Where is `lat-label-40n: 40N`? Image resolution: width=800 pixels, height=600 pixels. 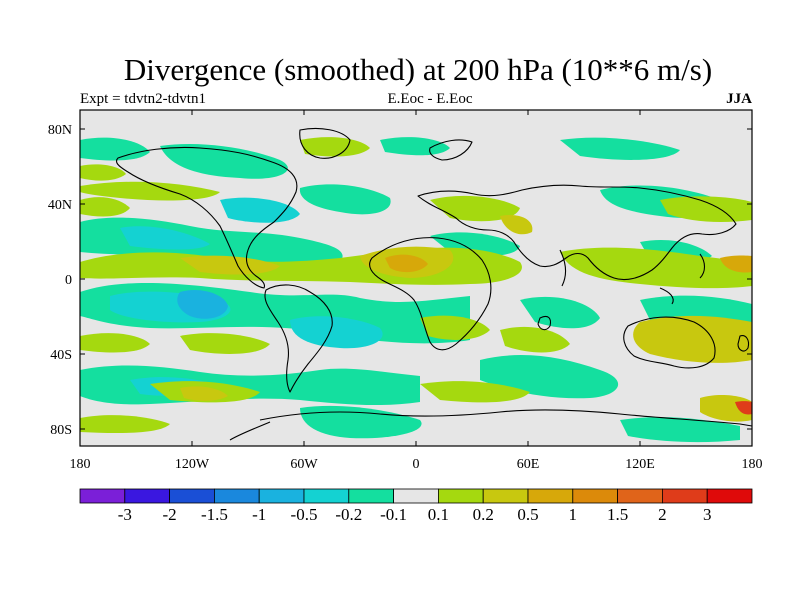 lat-label-40n: 40N is located at coordinates (60, 205).